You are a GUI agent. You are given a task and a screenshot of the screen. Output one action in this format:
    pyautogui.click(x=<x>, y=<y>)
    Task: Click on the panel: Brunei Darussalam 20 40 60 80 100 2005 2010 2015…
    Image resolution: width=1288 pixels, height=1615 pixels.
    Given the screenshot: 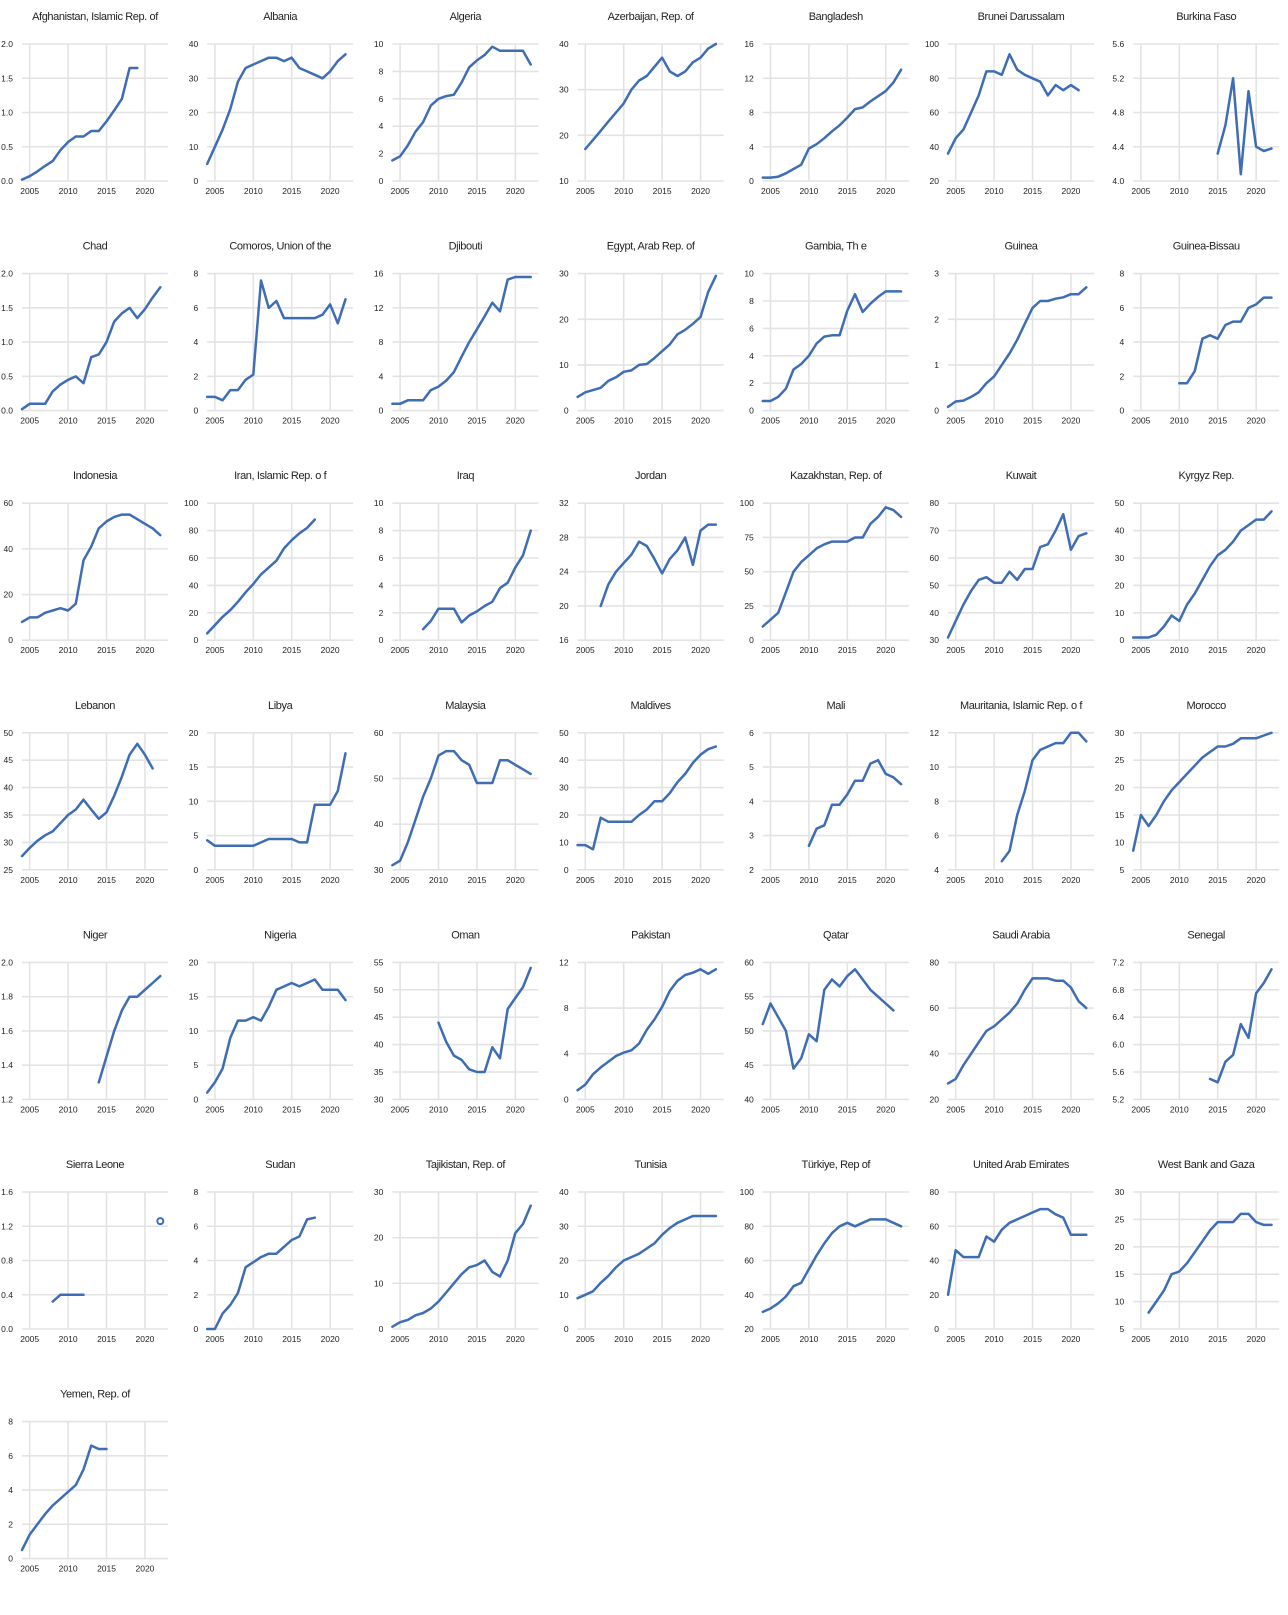 What is the action you would take?
    pyautogui.click(x=1009, y=103)
    